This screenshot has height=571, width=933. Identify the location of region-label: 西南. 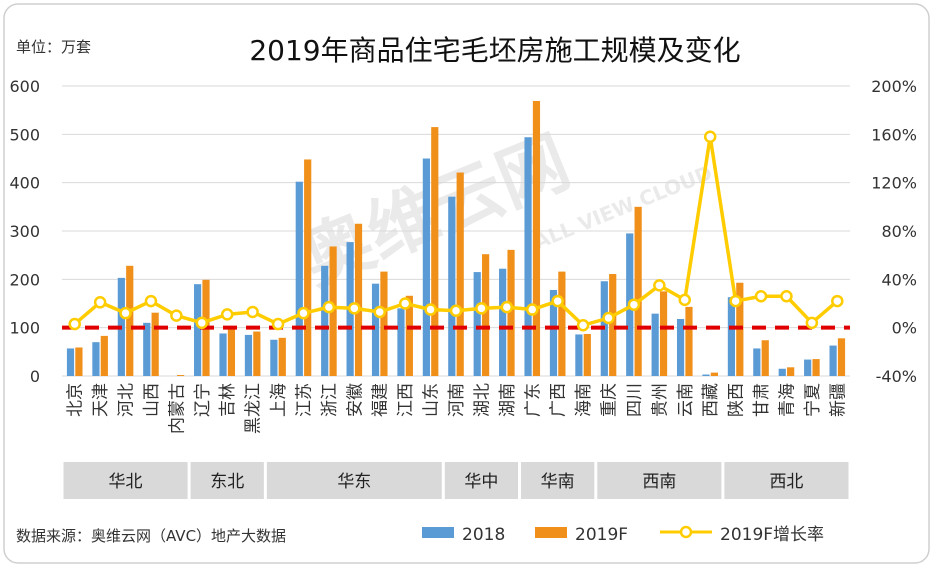
(659, 482).